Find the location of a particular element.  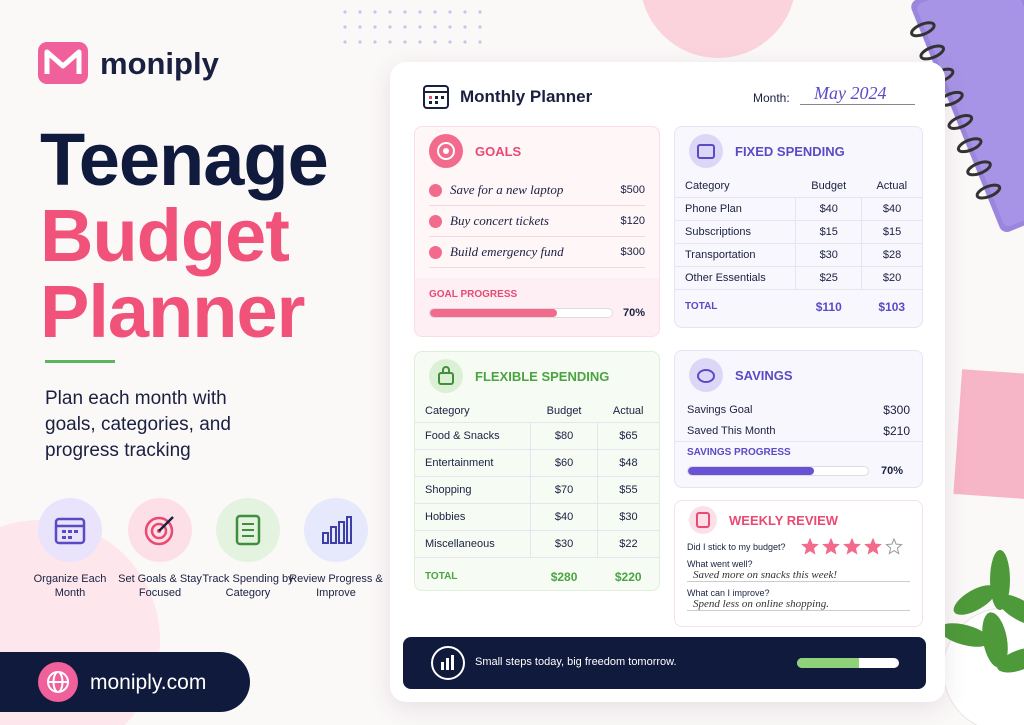

review-answer: Saved more on snacks this week! is located at coordinates (798, 575).